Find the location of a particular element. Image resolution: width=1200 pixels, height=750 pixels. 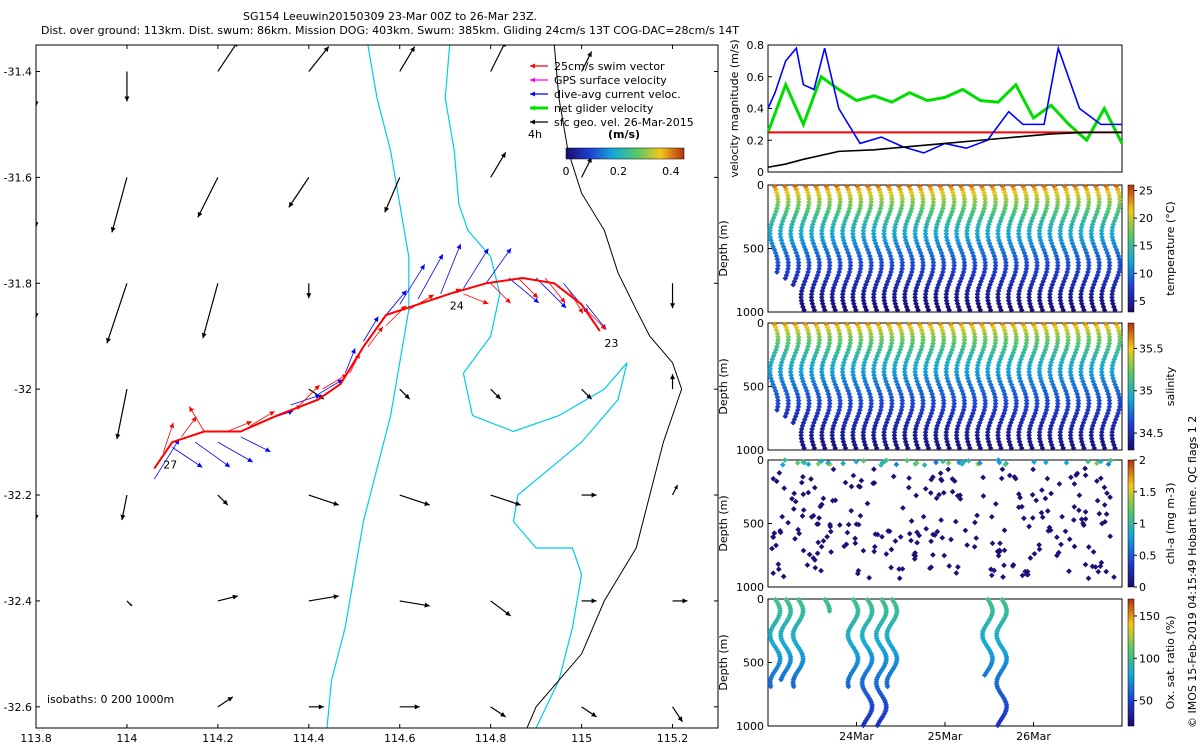

colorbar-label: chl-a (mg m-3) is located at coordinates (1170, 524).